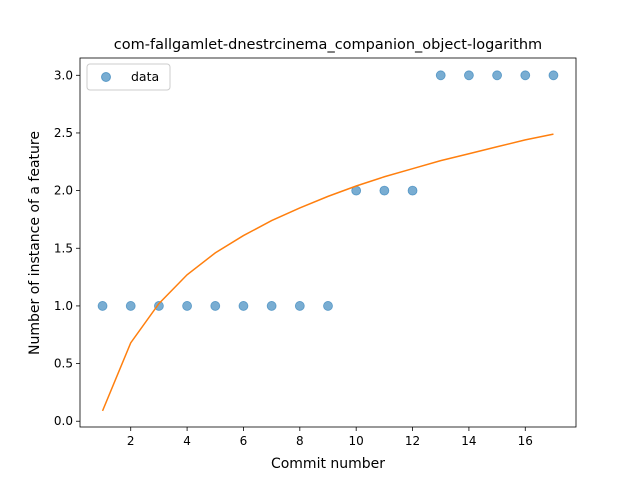 This screenshot has height=480, width=640. Describe the element at coordinates (412, 441) in the screenshot. I see `x-tick-label: 12` at that location.